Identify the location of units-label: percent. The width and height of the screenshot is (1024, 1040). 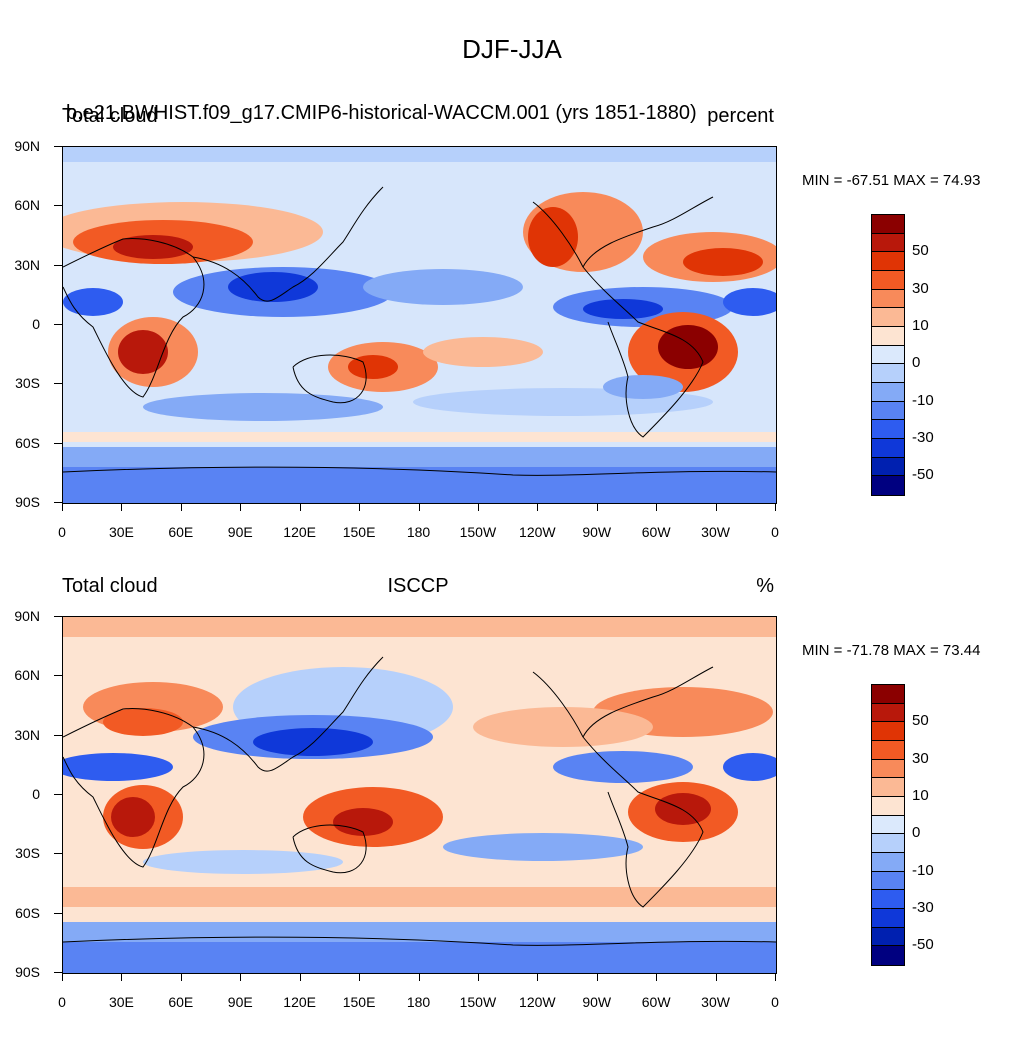
(740, 116).